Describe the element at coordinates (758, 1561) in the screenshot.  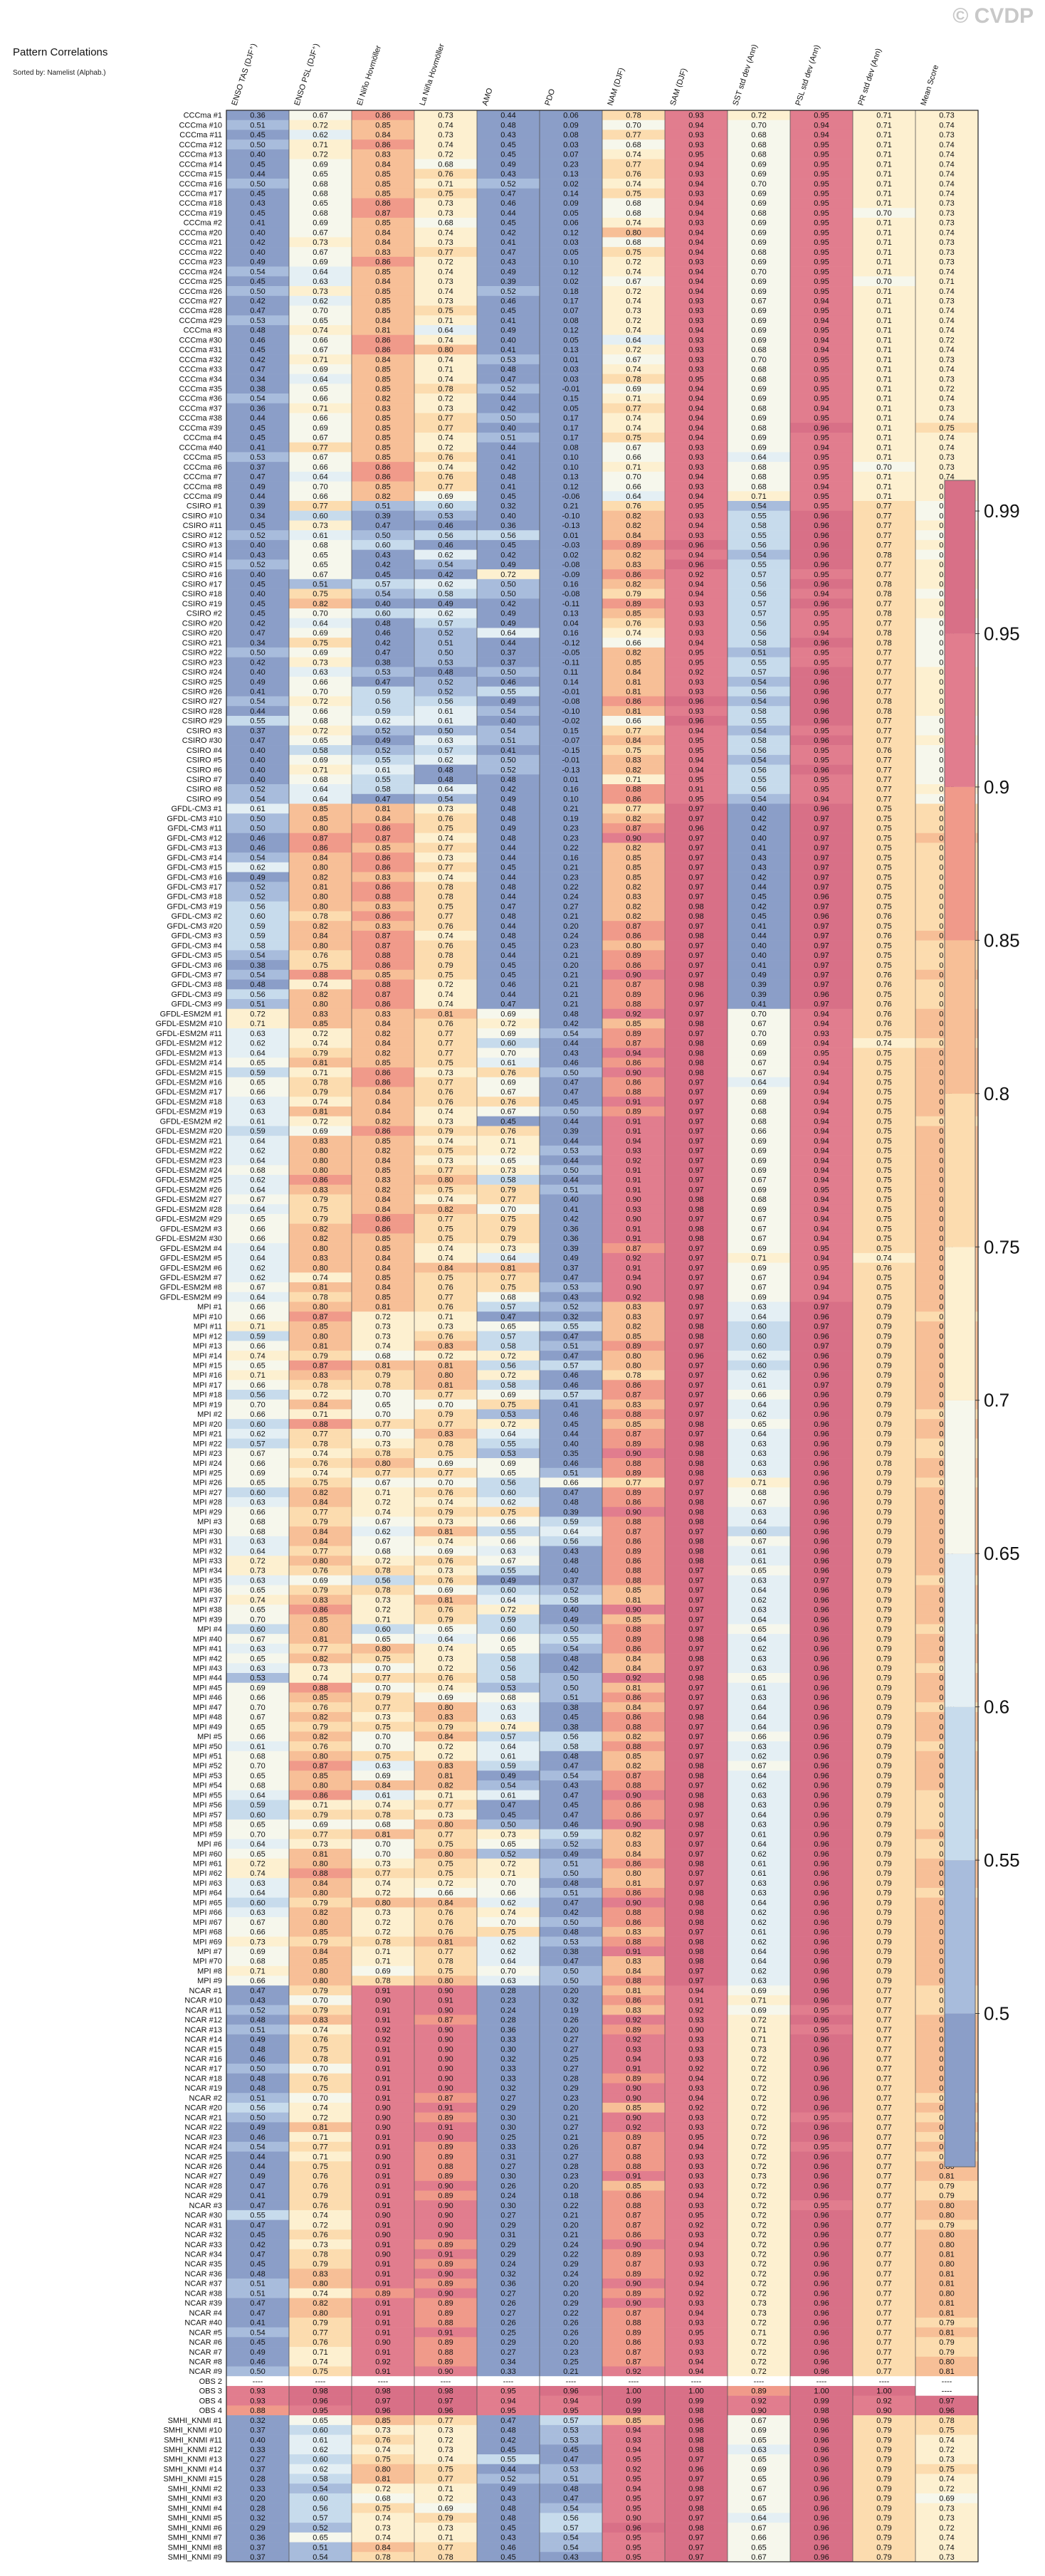
I see `cell-value-label: 0.61` at that location.